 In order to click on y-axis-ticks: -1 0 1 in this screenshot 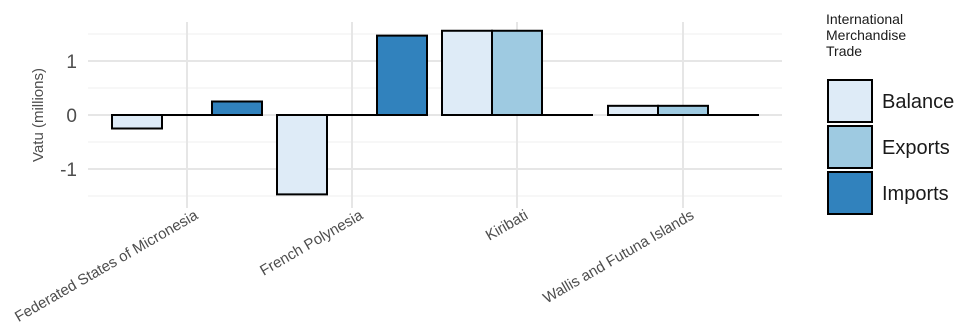, I will do `click(68, 116)`.